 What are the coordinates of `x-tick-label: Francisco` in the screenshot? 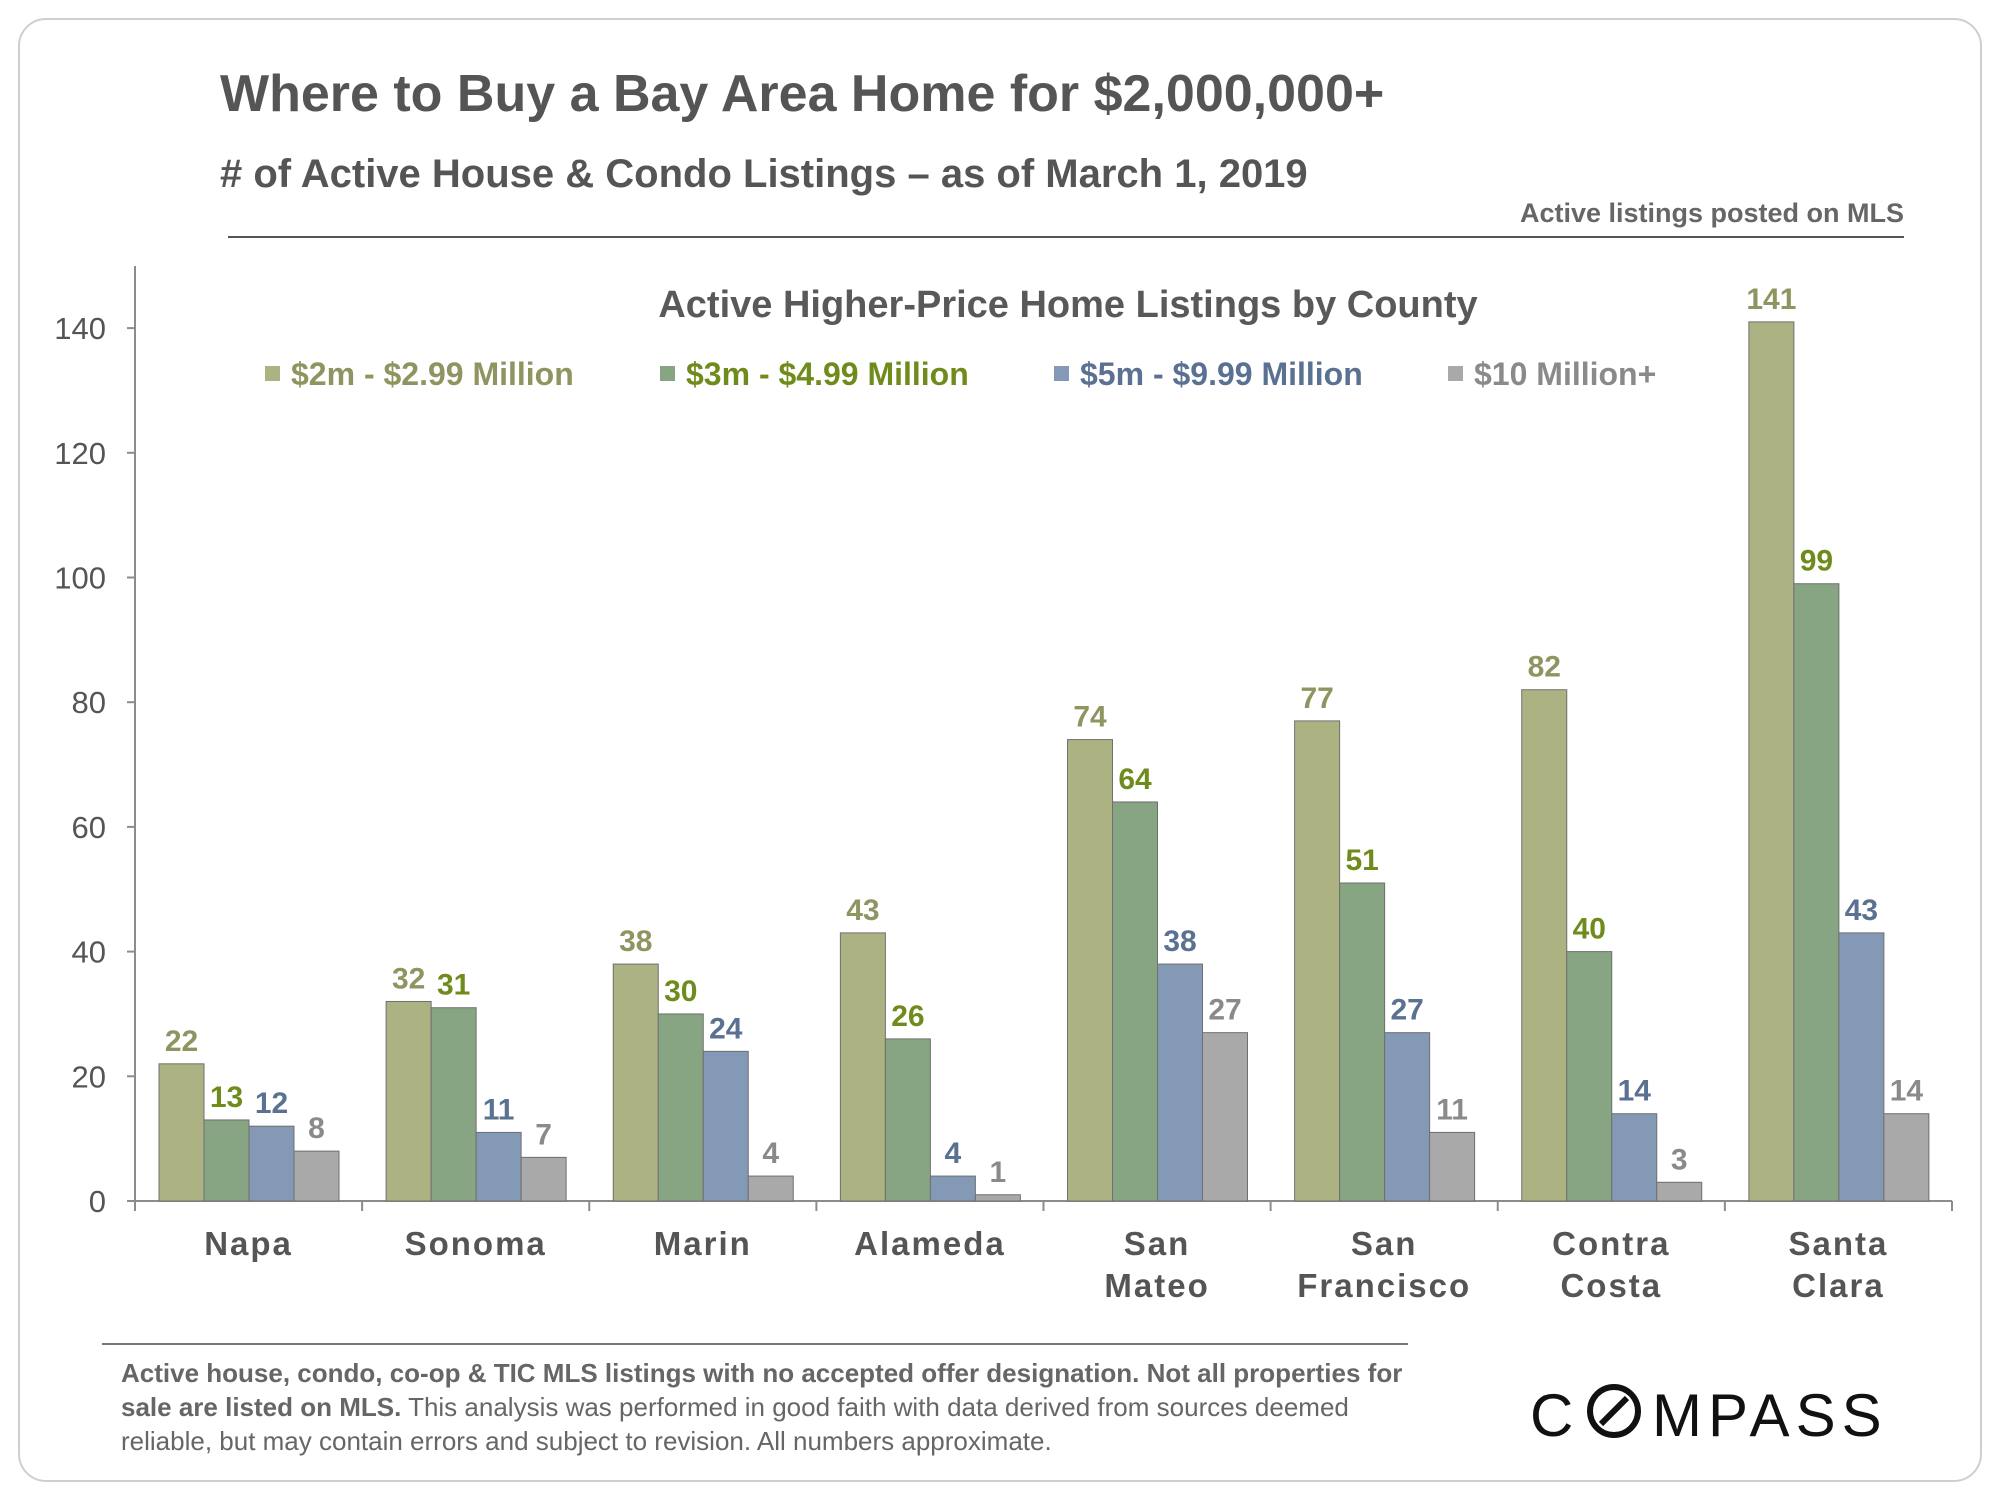 It's located at (1384, 1285).